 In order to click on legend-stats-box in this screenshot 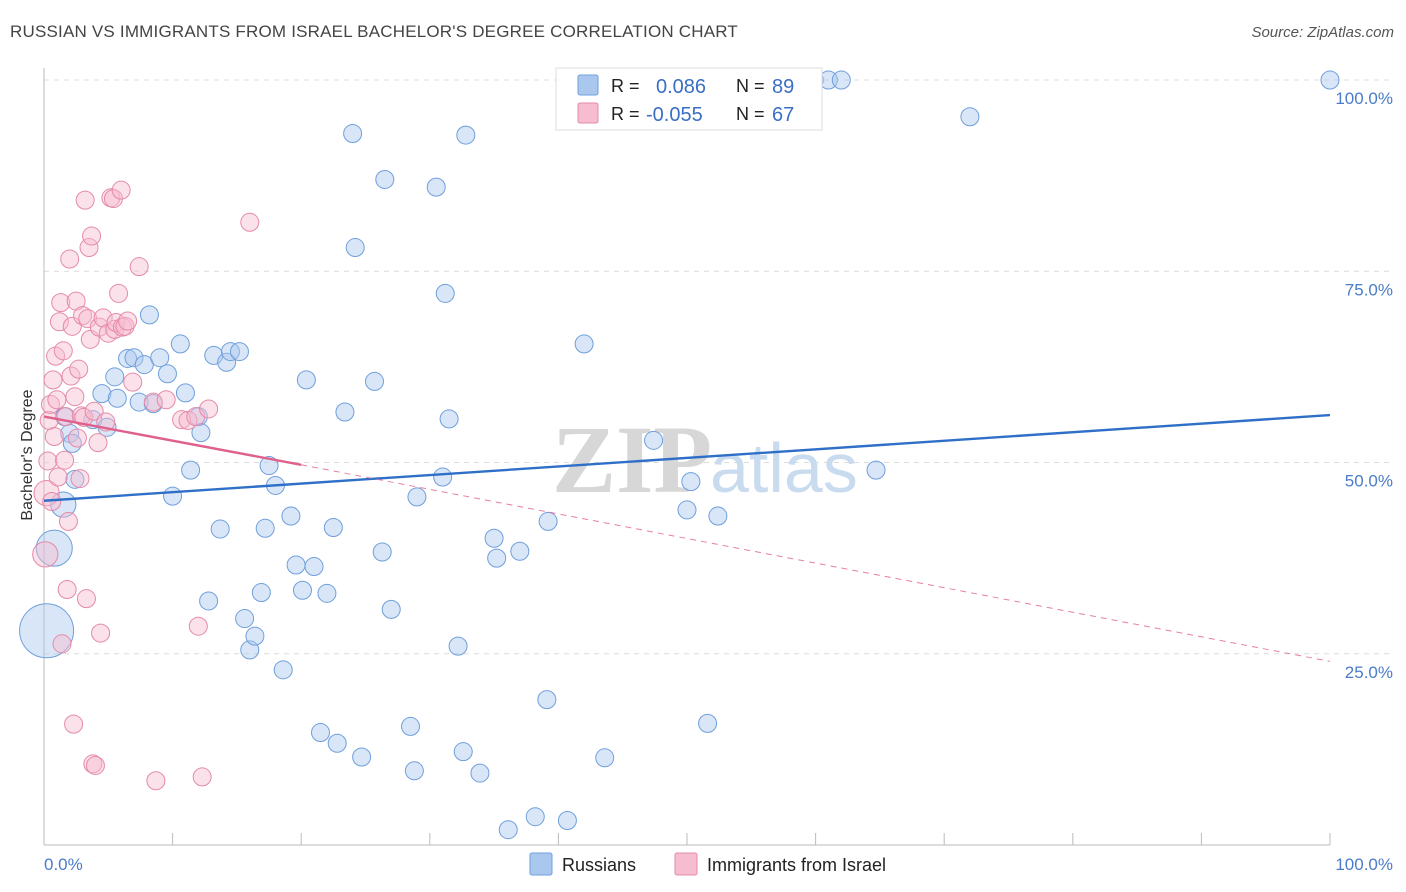, I will do `click(689, 99)`.